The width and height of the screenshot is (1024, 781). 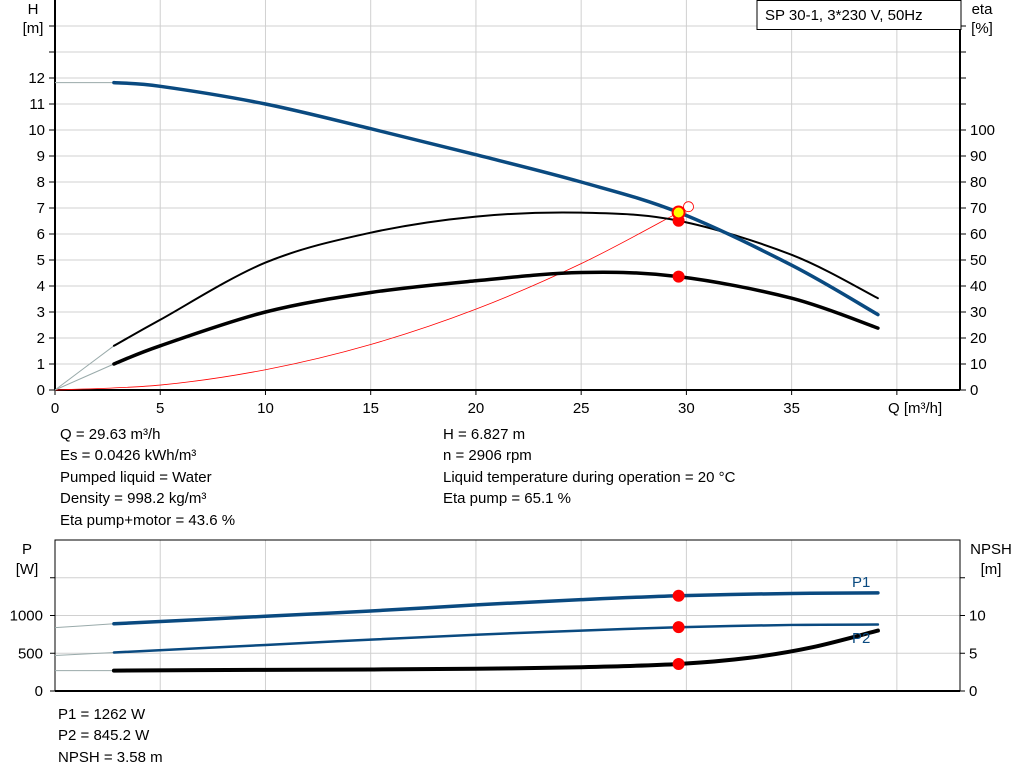 I want to click on system-curve, so click(x=372, y=298).